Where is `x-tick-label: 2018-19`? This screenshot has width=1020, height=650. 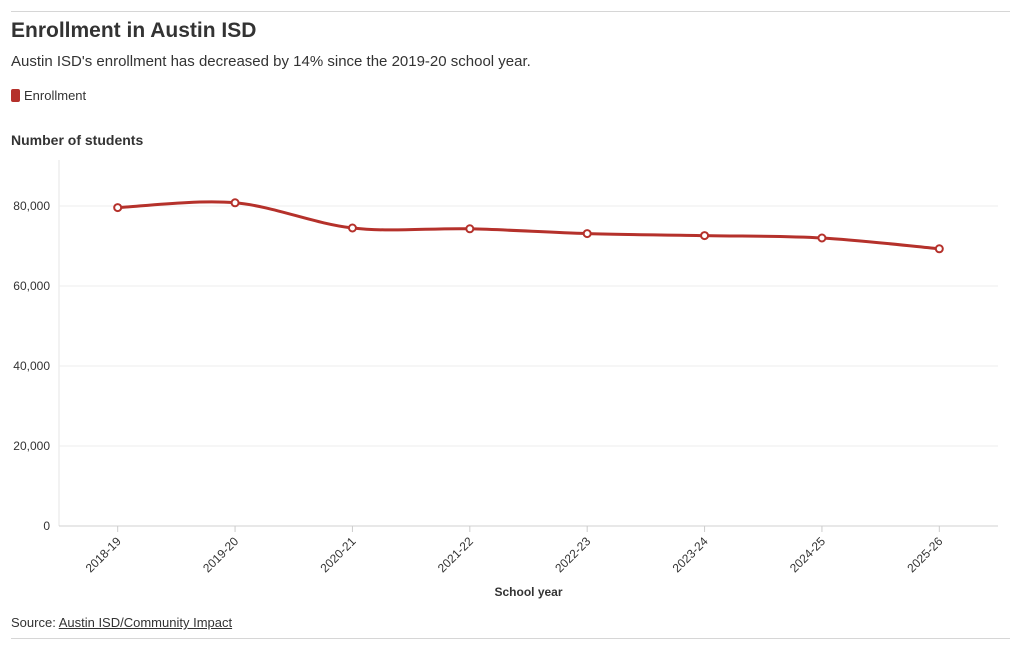 x-tick-label: 2018-19 is located at coordinates (103, 554).